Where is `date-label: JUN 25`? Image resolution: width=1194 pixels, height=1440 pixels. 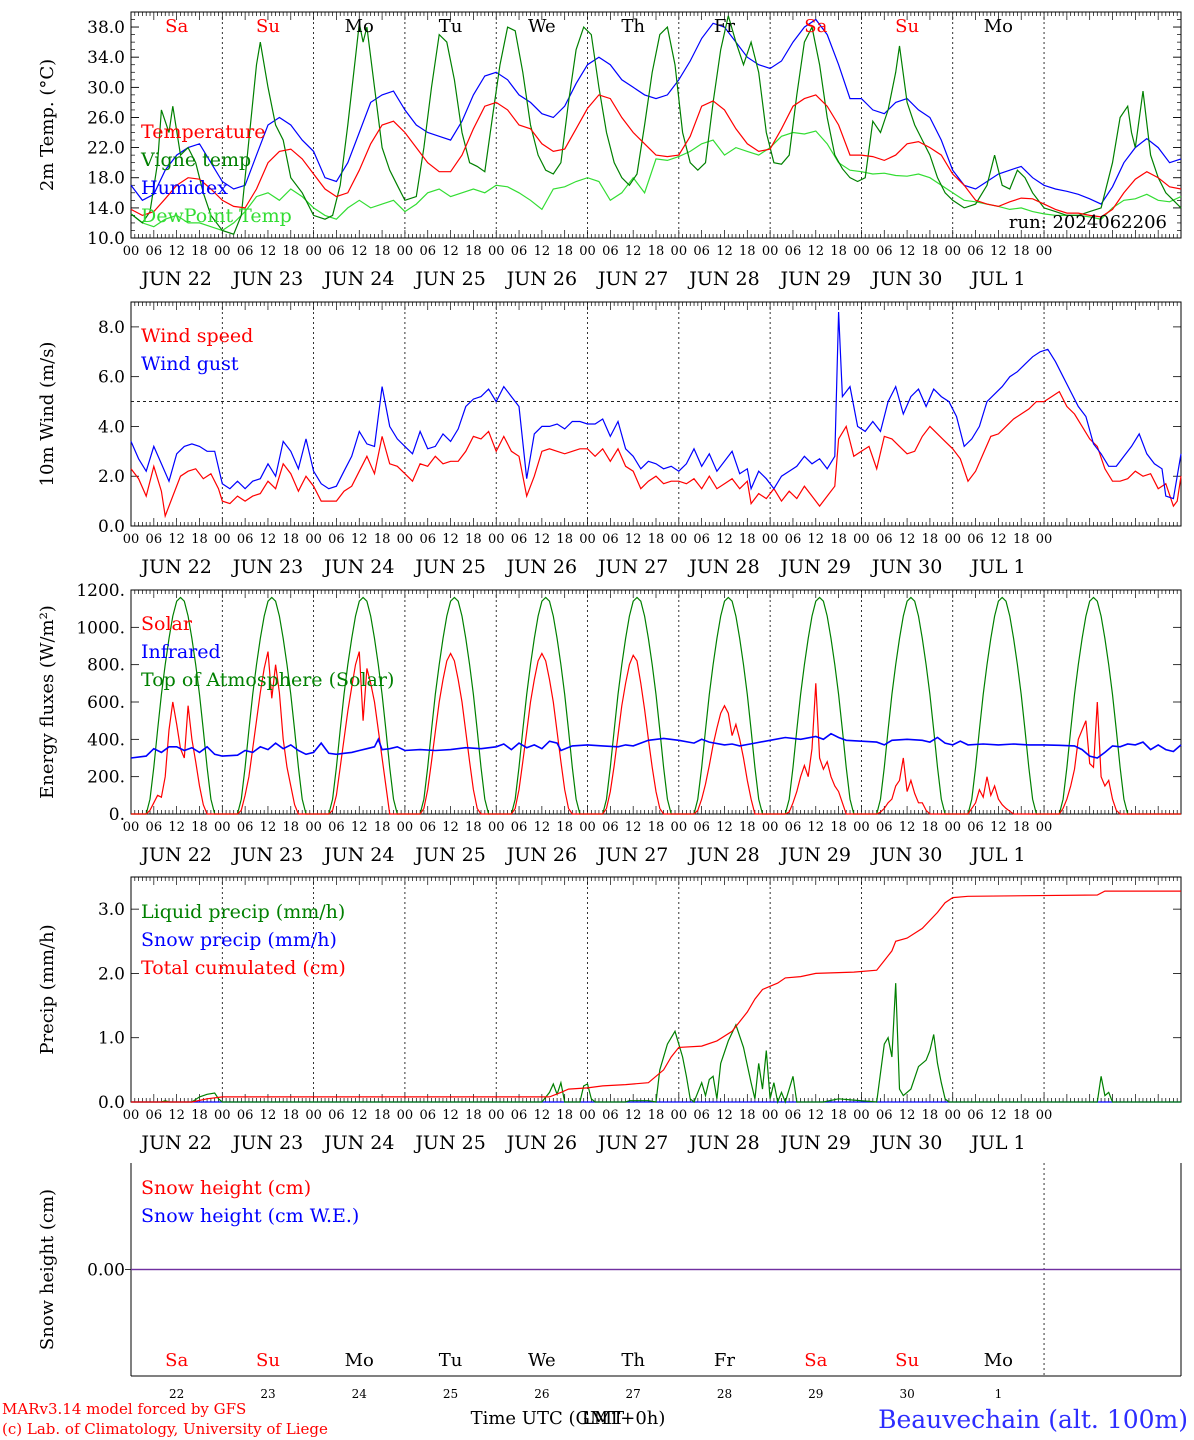
date-label: JUN 25 is located at coordinates (449, 567).